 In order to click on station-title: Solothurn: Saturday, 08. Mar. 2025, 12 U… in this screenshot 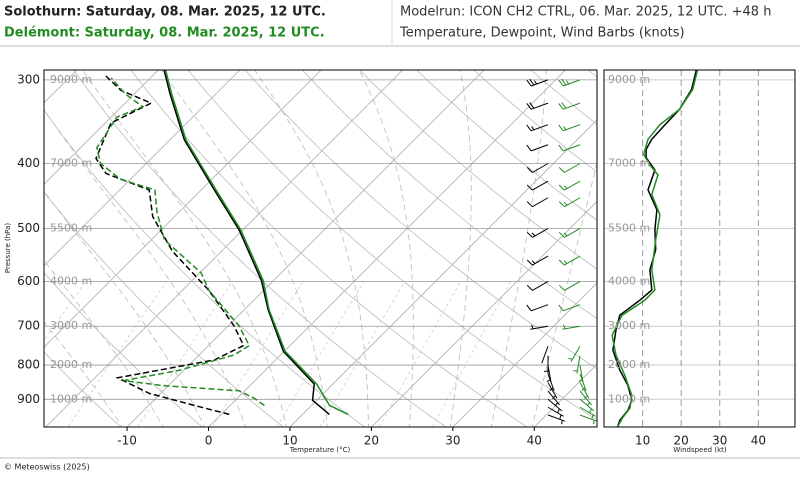, I will do `click(165, 12)`.